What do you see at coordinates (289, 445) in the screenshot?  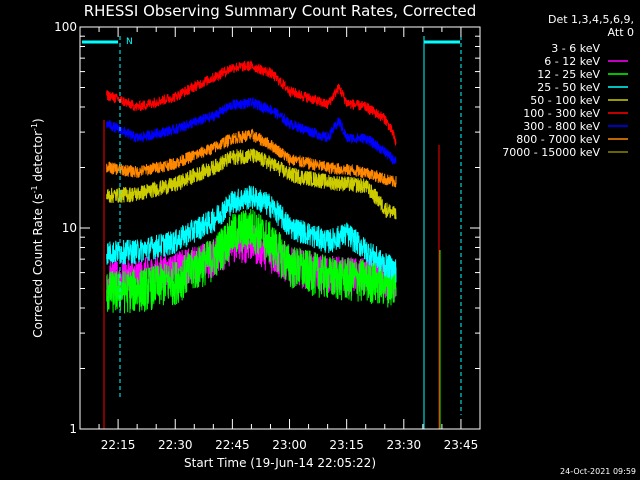 I see `x-tick-label: 23:00` at bounding box center [289, 445].